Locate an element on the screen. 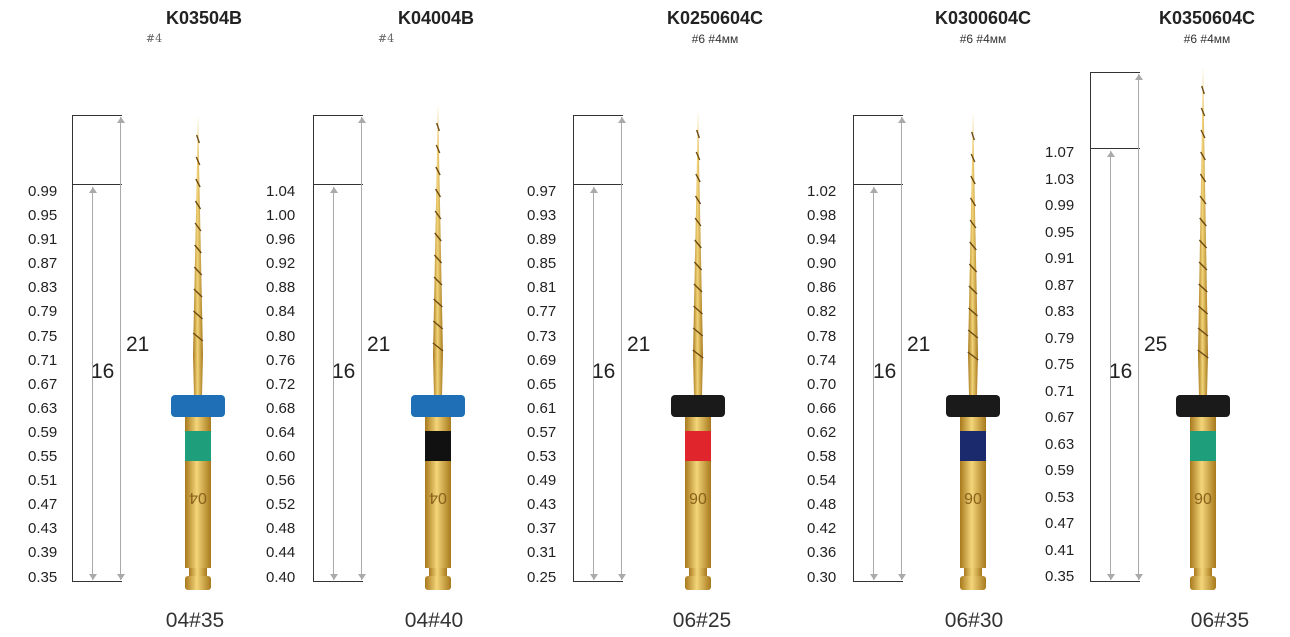 The image size is (1290, 637). scale-value: 0.40 is located at coordinates (281, 577).